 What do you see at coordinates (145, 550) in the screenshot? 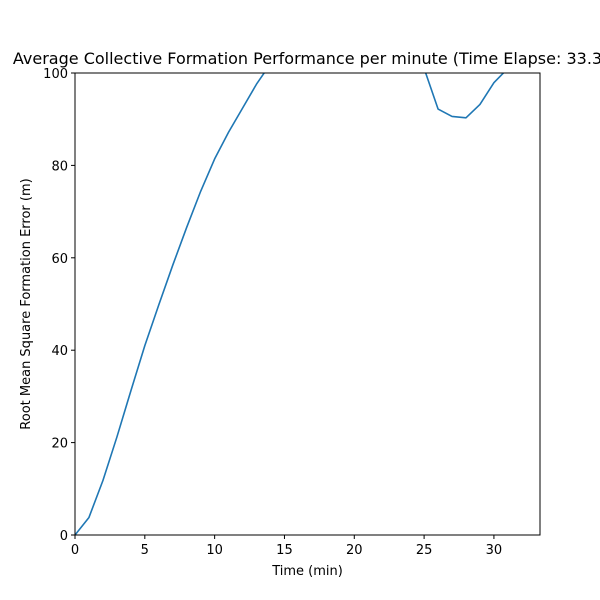
I see `x-tick-label: 5` at bounding box center [145, 550].